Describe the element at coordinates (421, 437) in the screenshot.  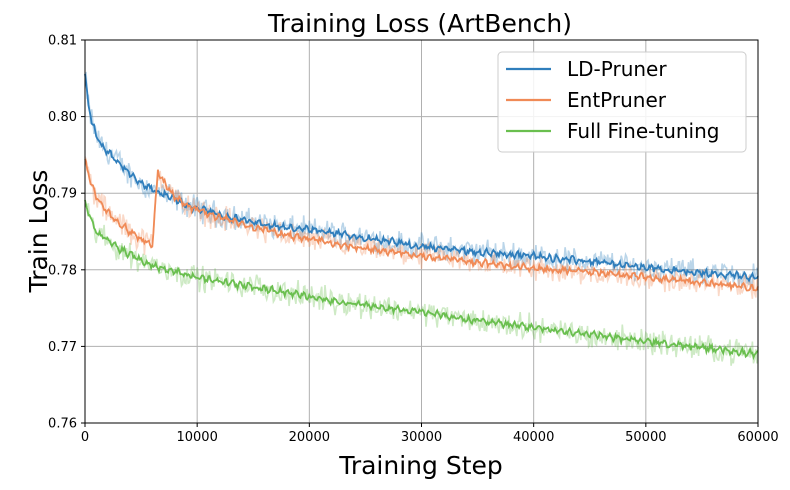
I see `x-tick-label: 30000` at that location.